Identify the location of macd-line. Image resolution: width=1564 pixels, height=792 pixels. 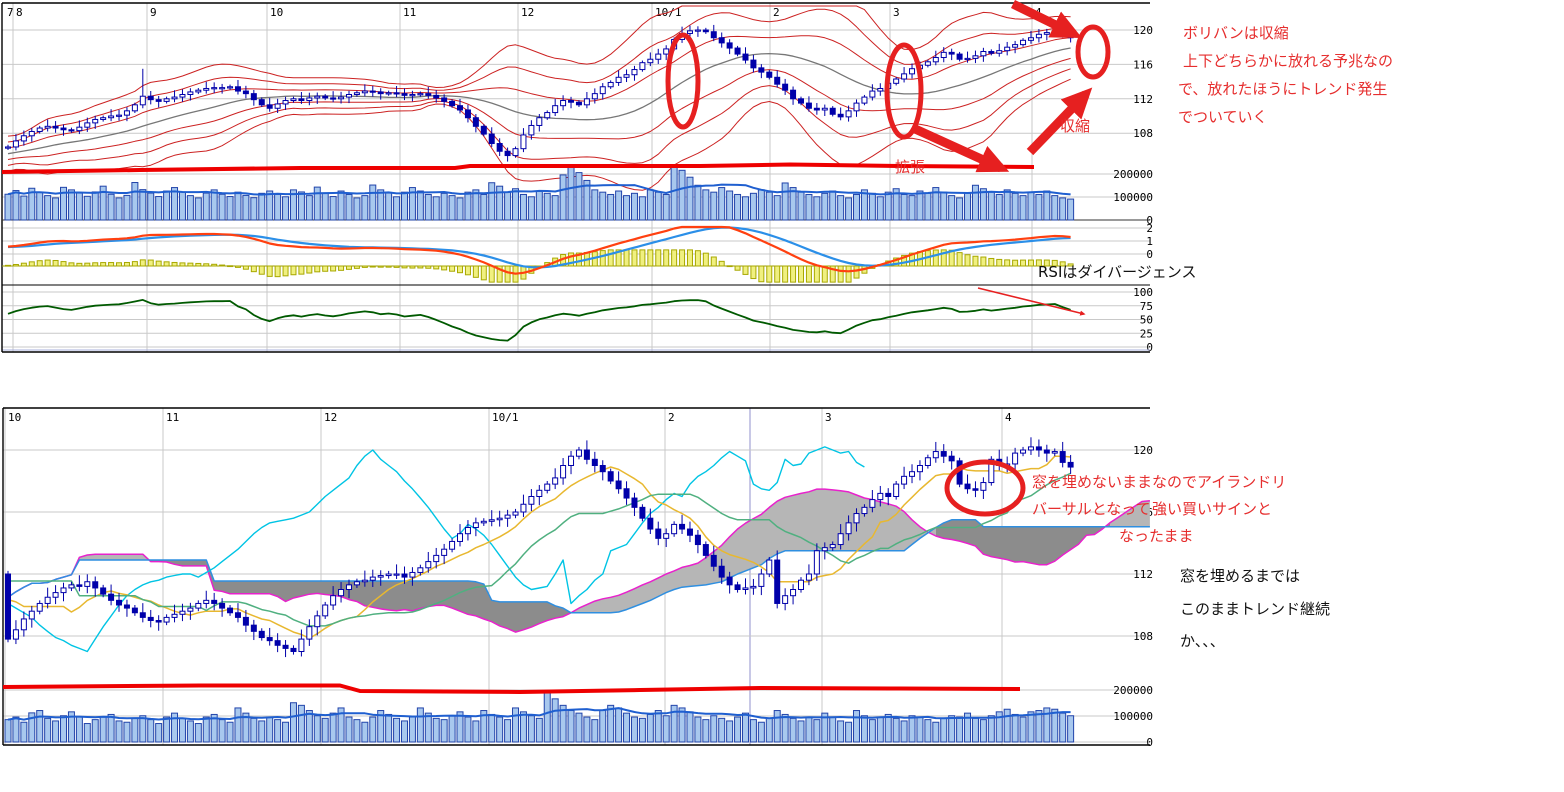
(539, 250).